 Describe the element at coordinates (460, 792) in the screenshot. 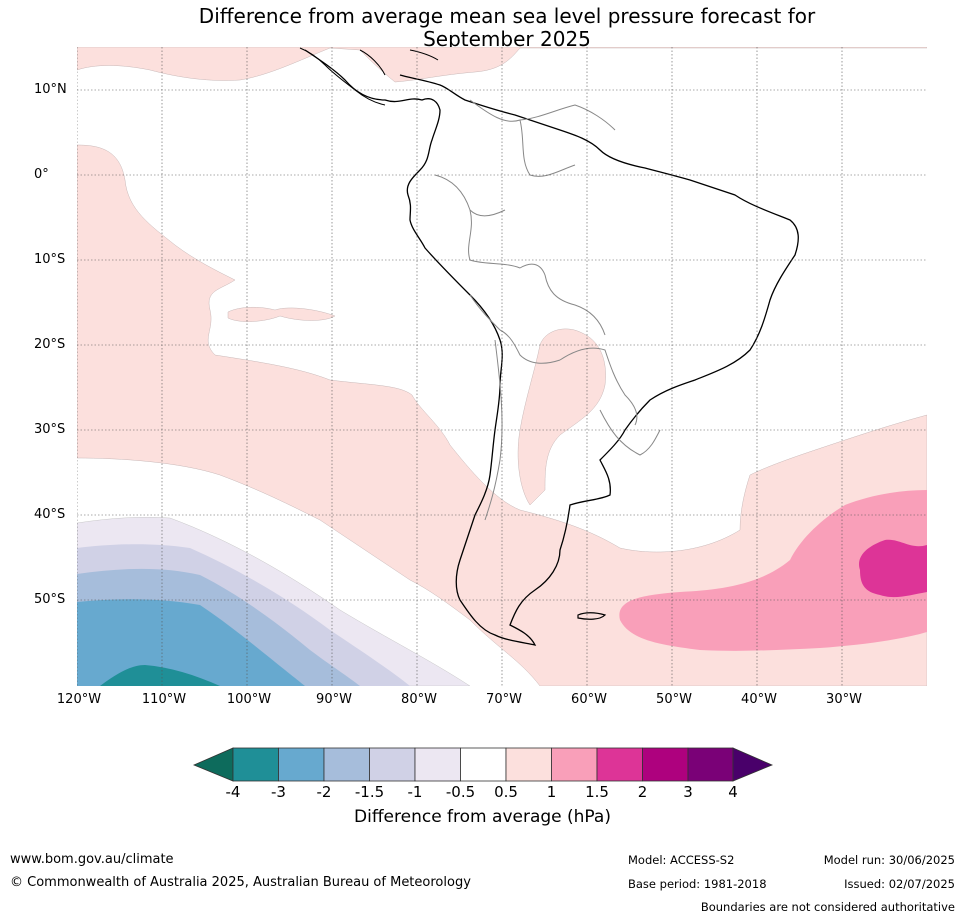

I see `colorbar-tick: -0.5` at that location.